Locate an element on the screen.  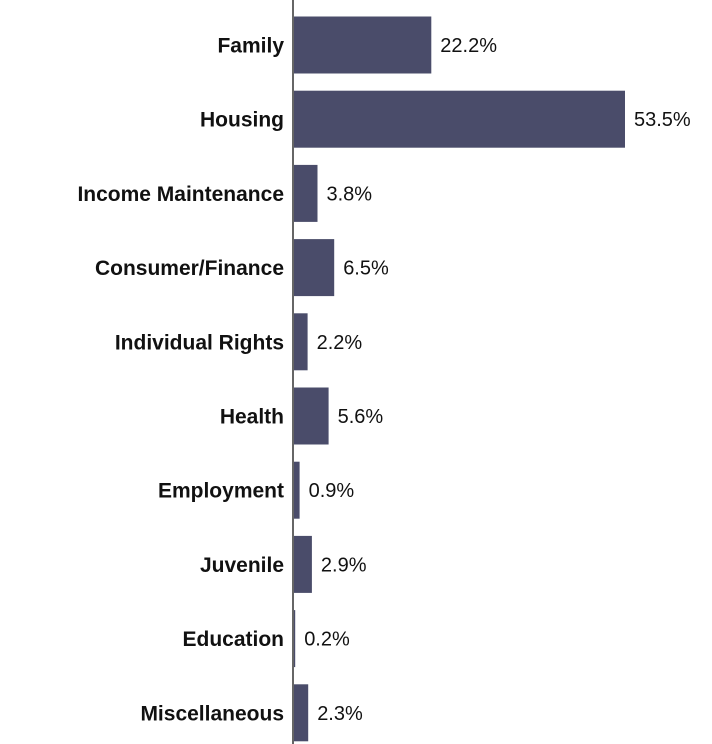
category-label: Consumer/Finance is located at coordinates (189, 268).